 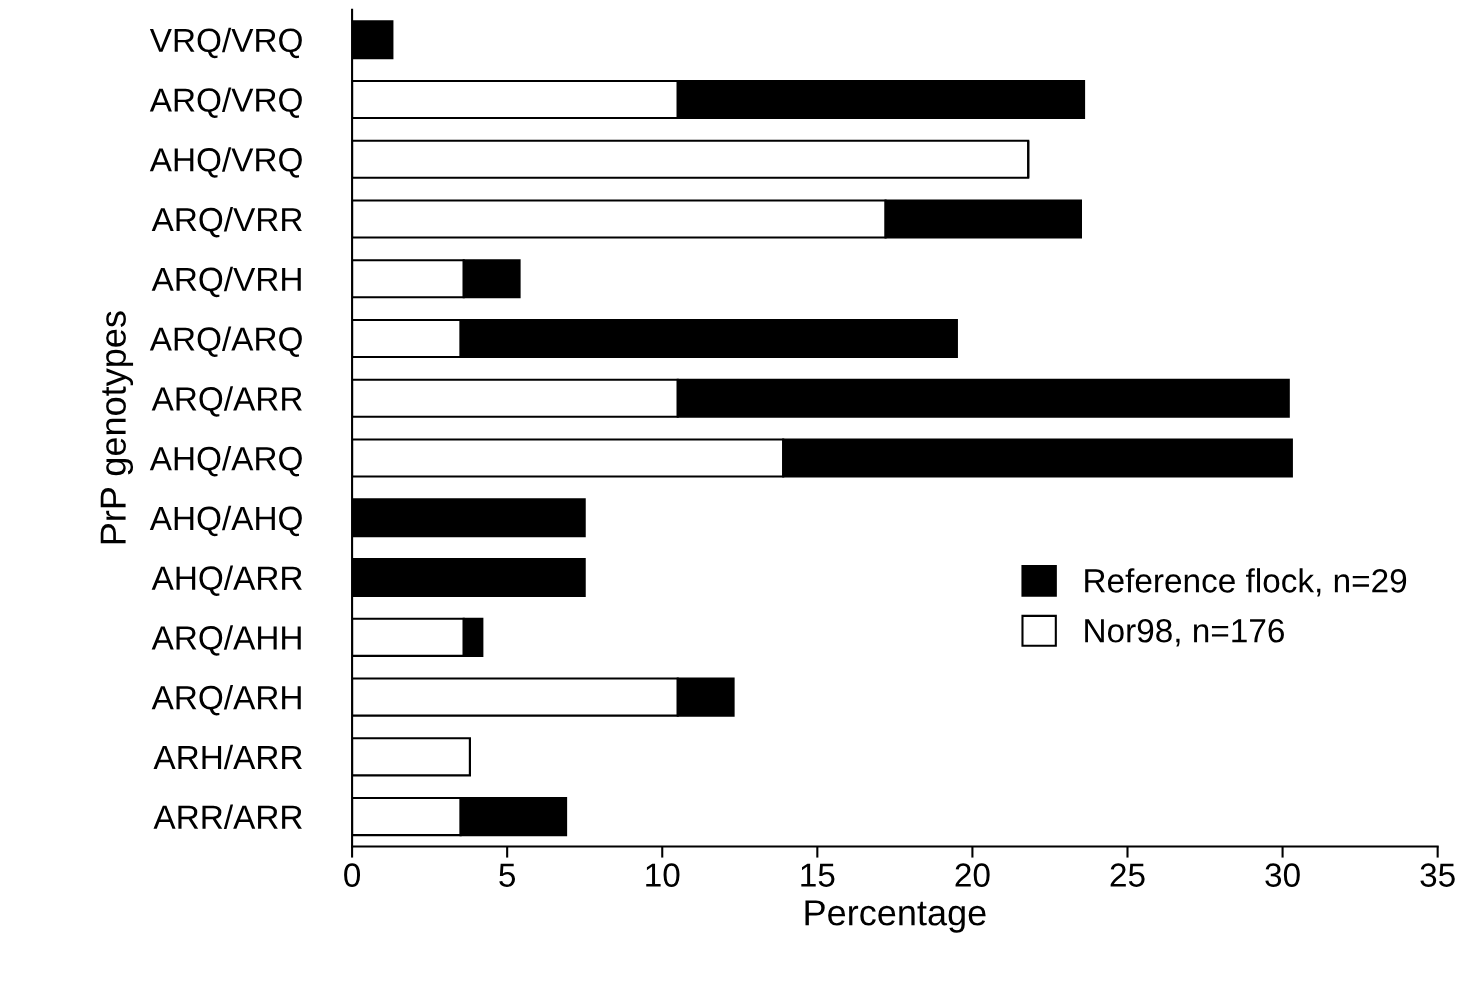 I want to click on y-tick-label: ARH/ARR, so click(x=227, y=757).